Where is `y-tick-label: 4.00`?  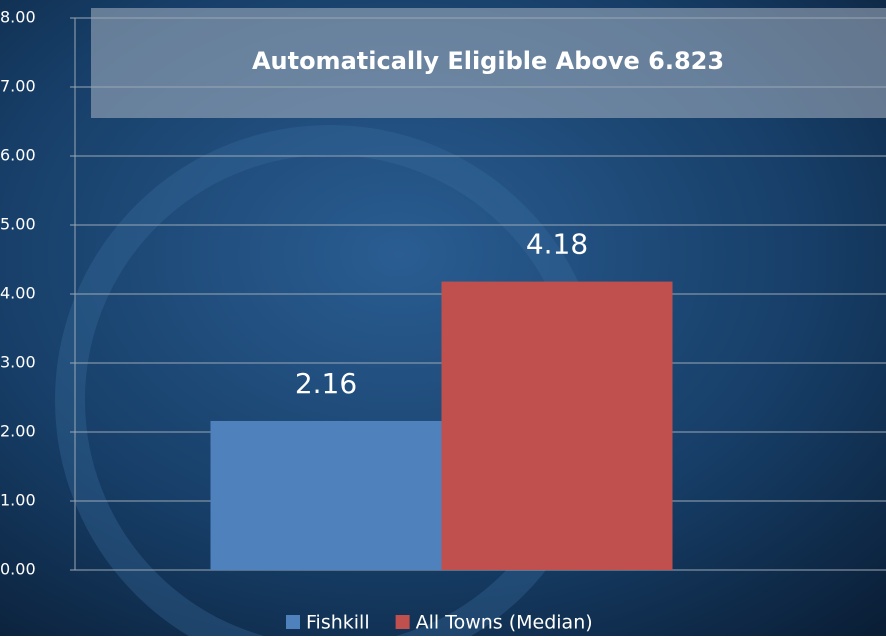
y-tick-label: 4.00 is located at coordinates (18, 293).